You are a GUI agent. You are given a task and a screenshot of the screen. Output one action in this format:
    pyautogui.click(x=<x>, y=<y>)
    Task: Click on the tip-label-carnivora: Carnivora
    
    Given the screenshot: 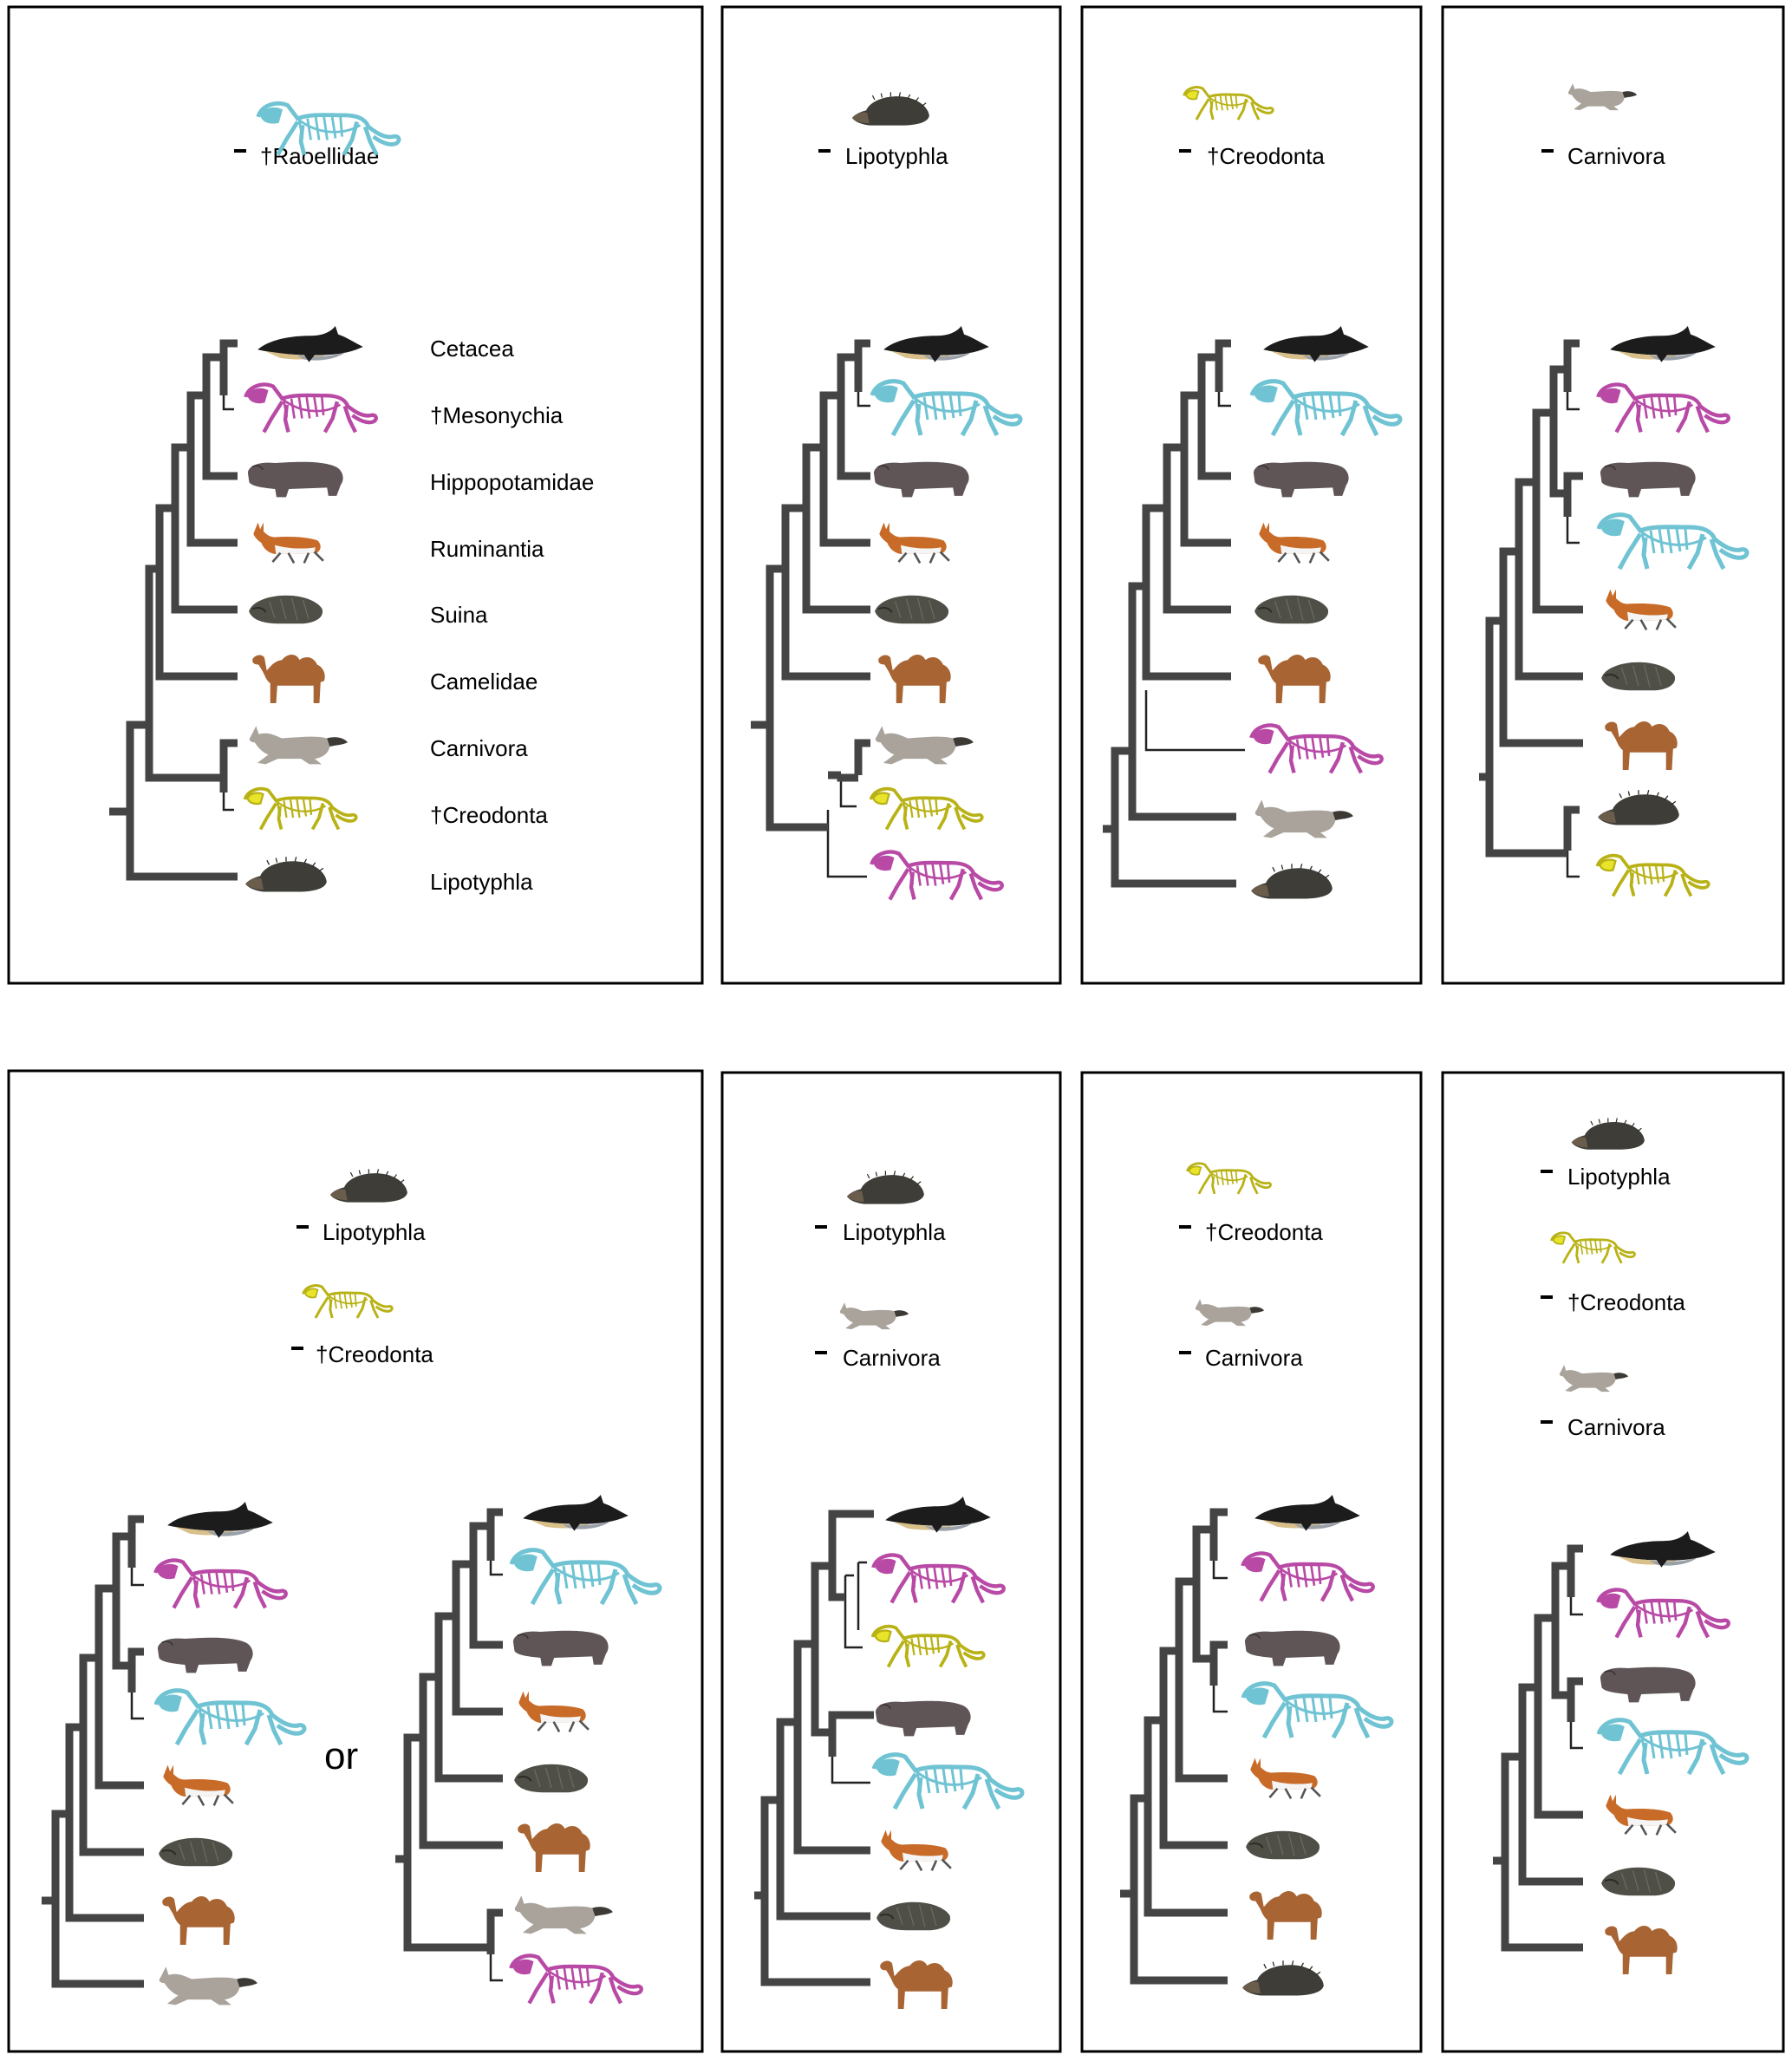 What is the action you would take?
    pyautogui.click(x=479, y=748)
    